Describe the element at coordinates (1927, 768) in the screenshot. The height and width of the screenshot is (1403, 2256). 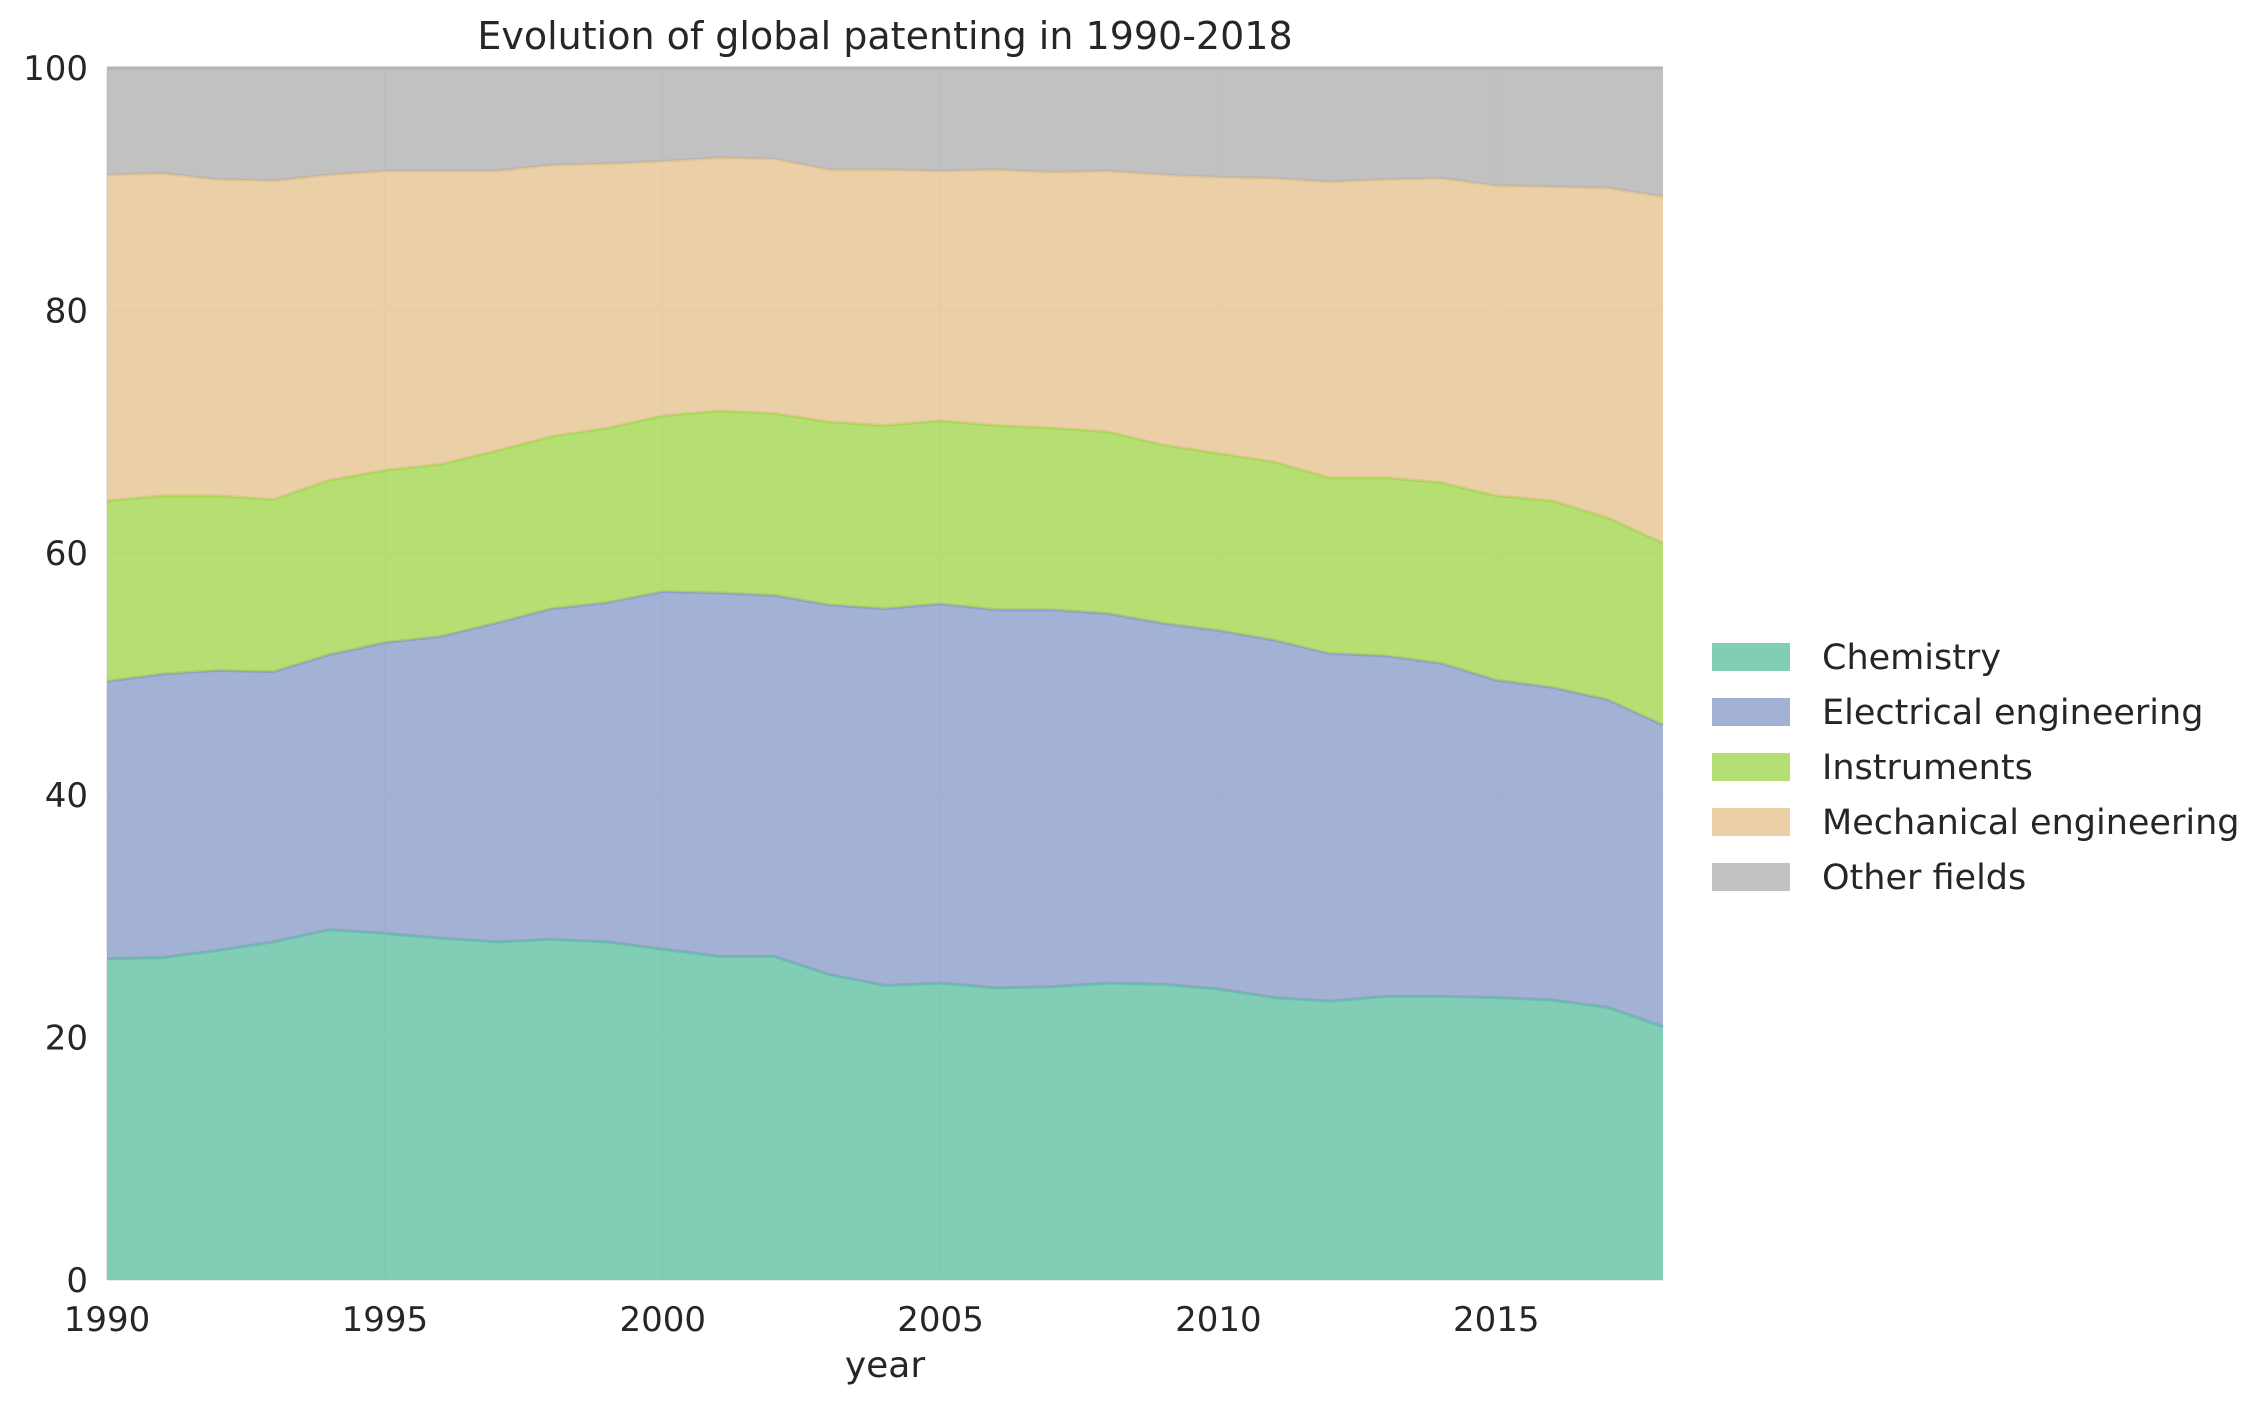
I see `legend-label: Instruments` at that location.